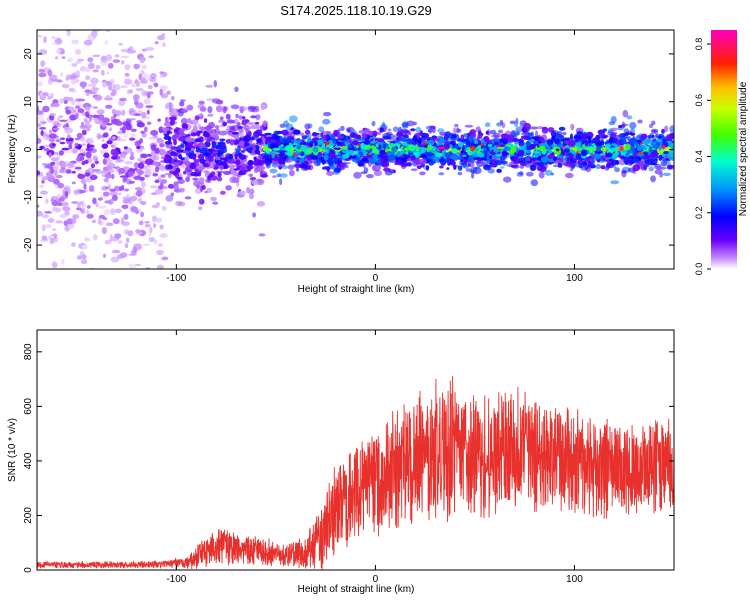 The image size is (750, 600). Describe the element at coordinates (699, 156) in the screenshot. I see `colorbar-tick-label: 0.4` at that location.